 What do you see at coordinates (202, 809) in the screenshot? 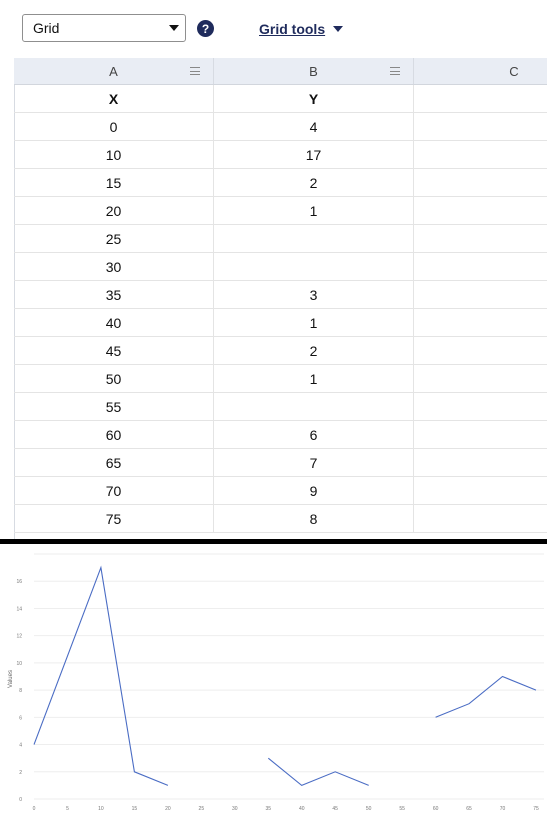
I see `x-tick-label: 25` at bounding box center [202, 809].